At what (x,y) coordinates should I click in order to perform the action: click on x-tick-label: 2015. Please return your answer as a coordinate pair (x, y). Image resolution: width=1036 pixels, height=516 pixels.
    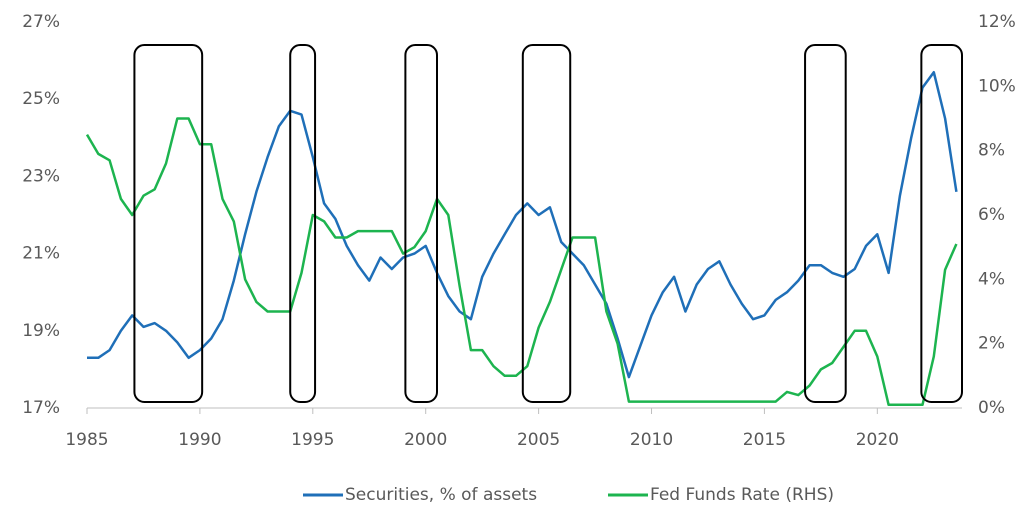
    Looking at the image, I should click on (764, 440).